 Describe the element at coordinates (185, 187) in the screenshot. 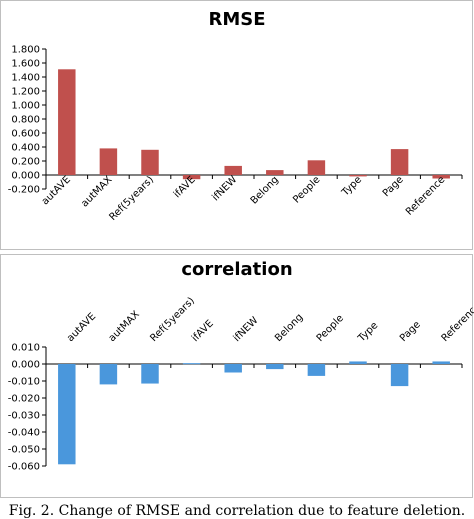

I see `rmse-category-label: ifAVE` at that location.